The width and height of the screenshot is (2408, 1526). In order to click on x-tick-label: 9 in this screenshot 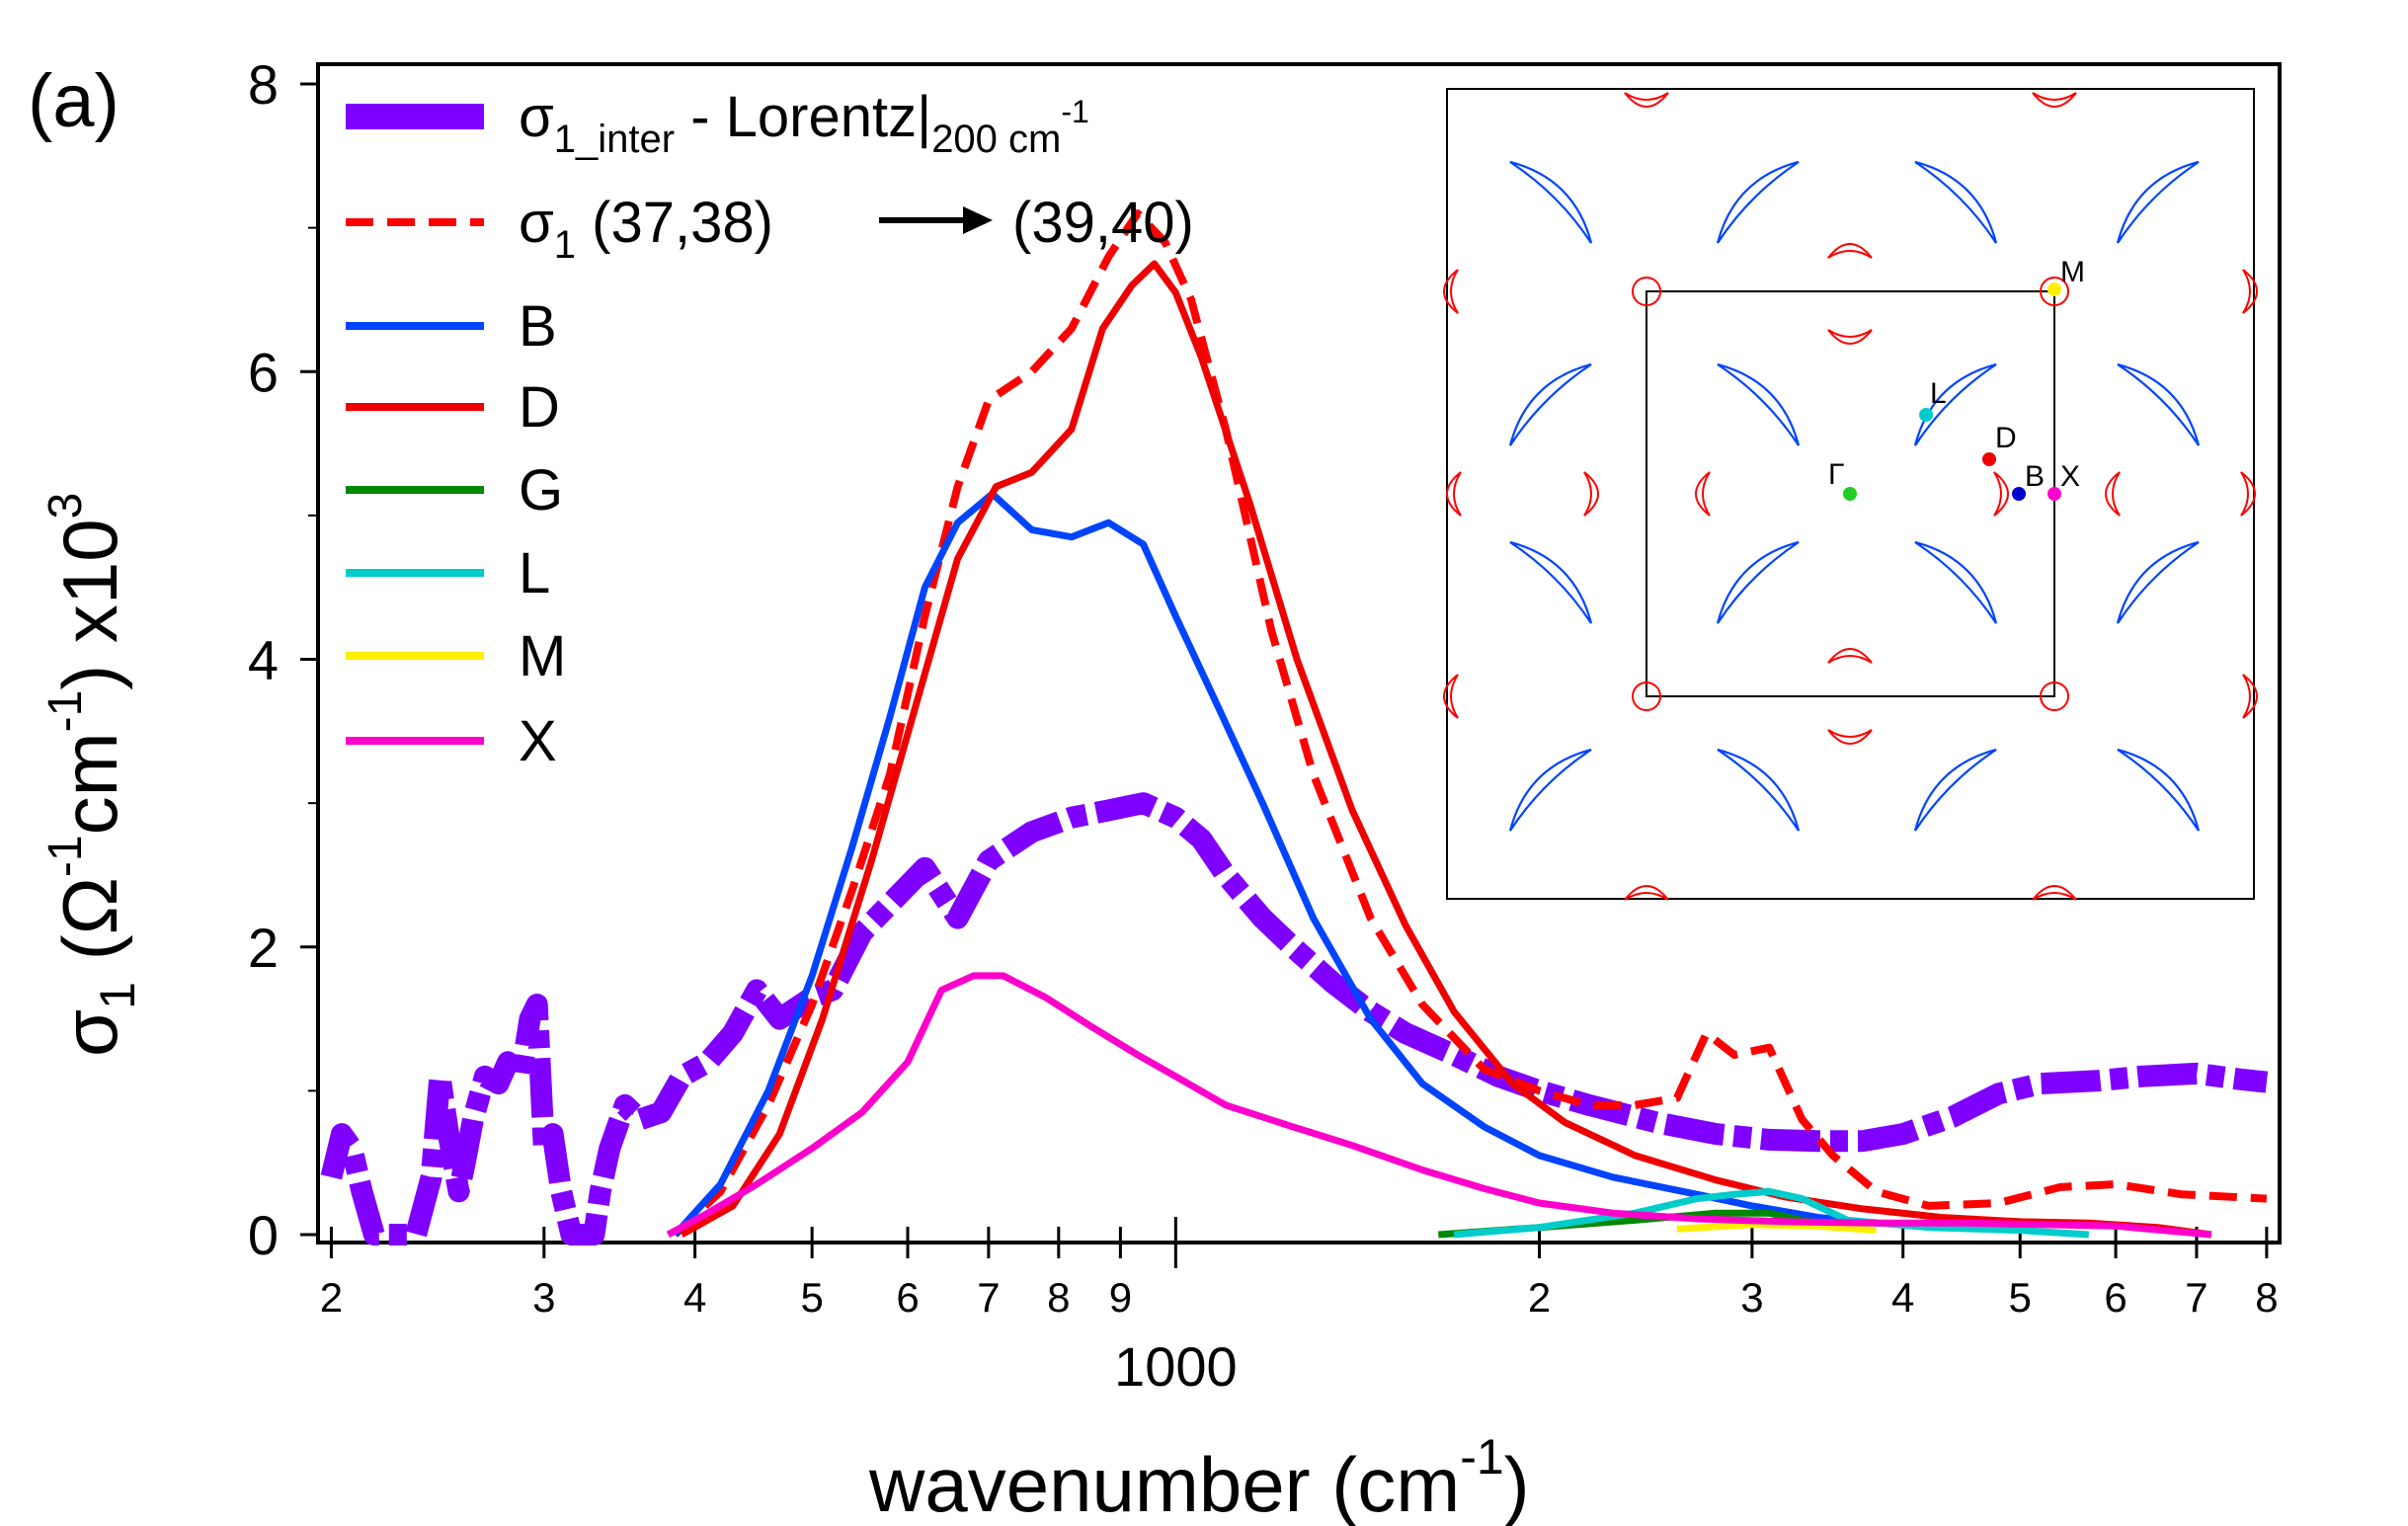, I will do `click(1120, 1297)`.